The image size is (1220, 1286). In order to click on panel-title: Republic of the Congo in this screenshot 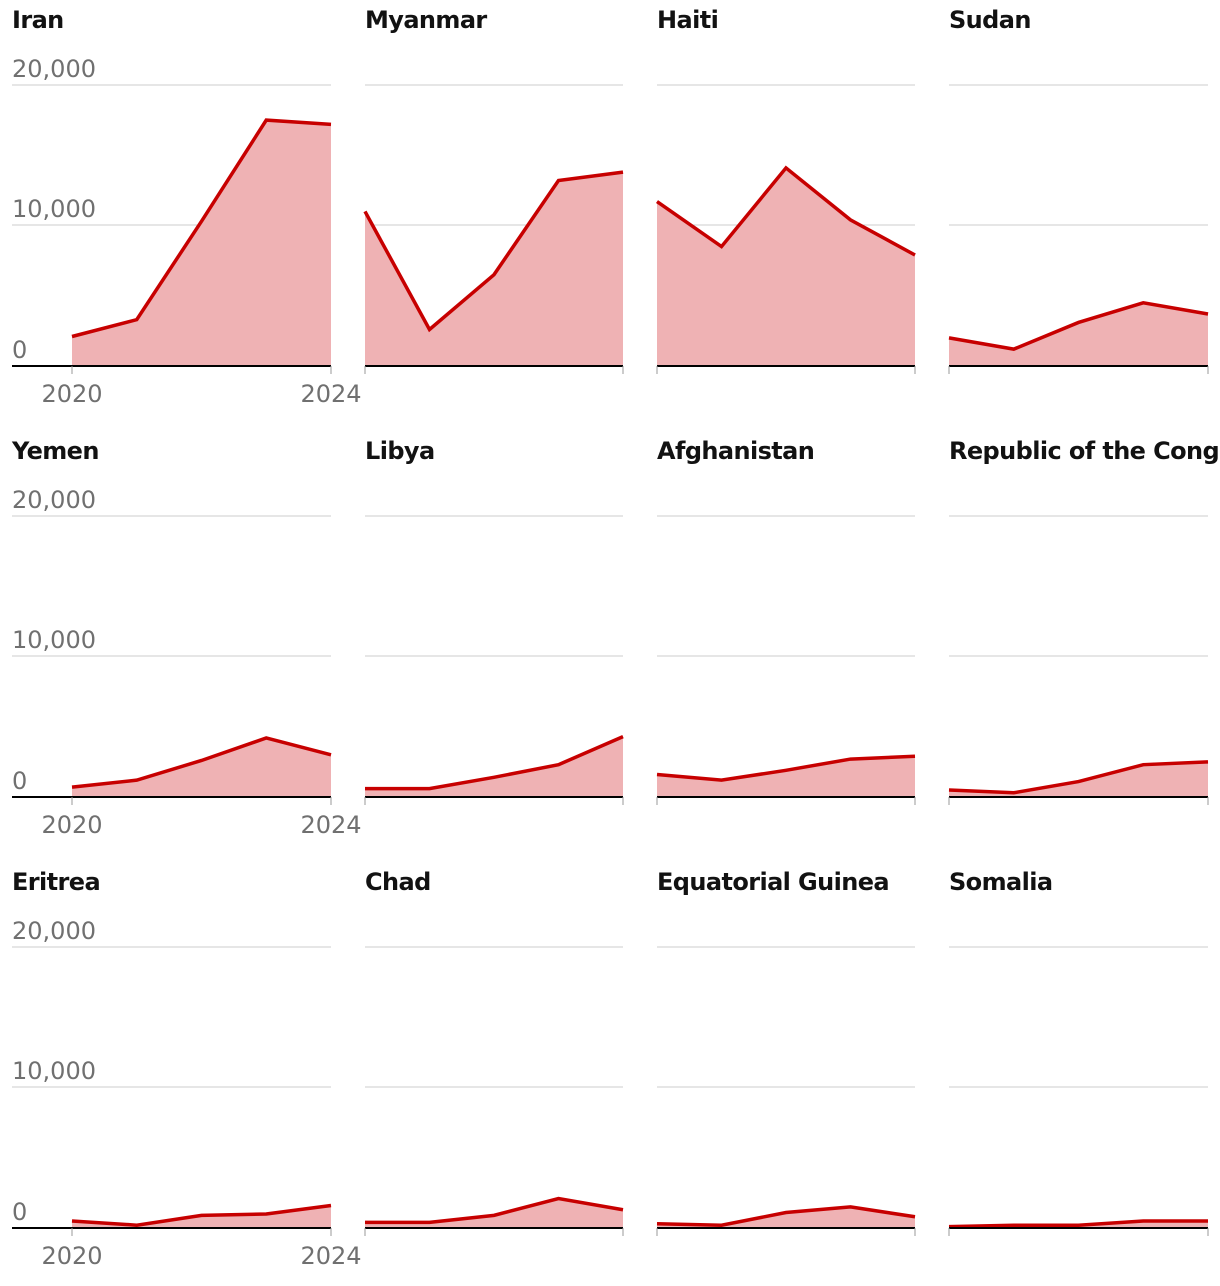, I will do `click(1084, 451)`.